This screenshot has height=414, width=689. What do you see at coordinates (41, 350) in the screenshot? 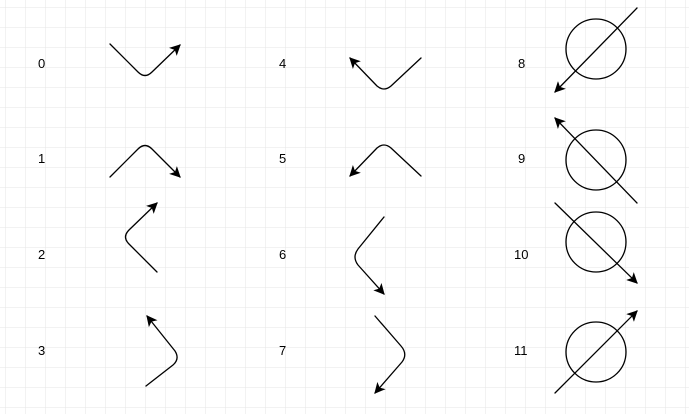
I see `label-3: 3` at bounding box center [41, 350].